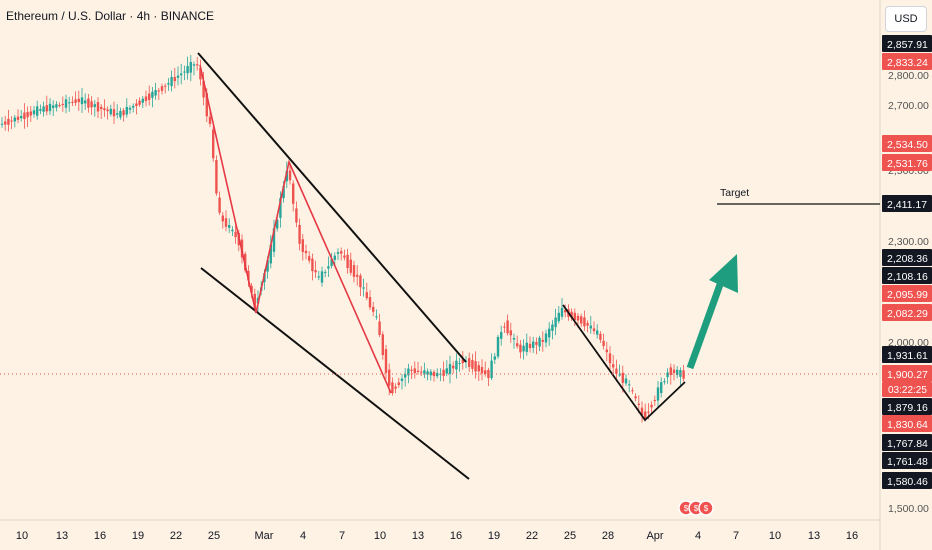  I want to click on price-label-text: 2,082.29, so click(907, 314).